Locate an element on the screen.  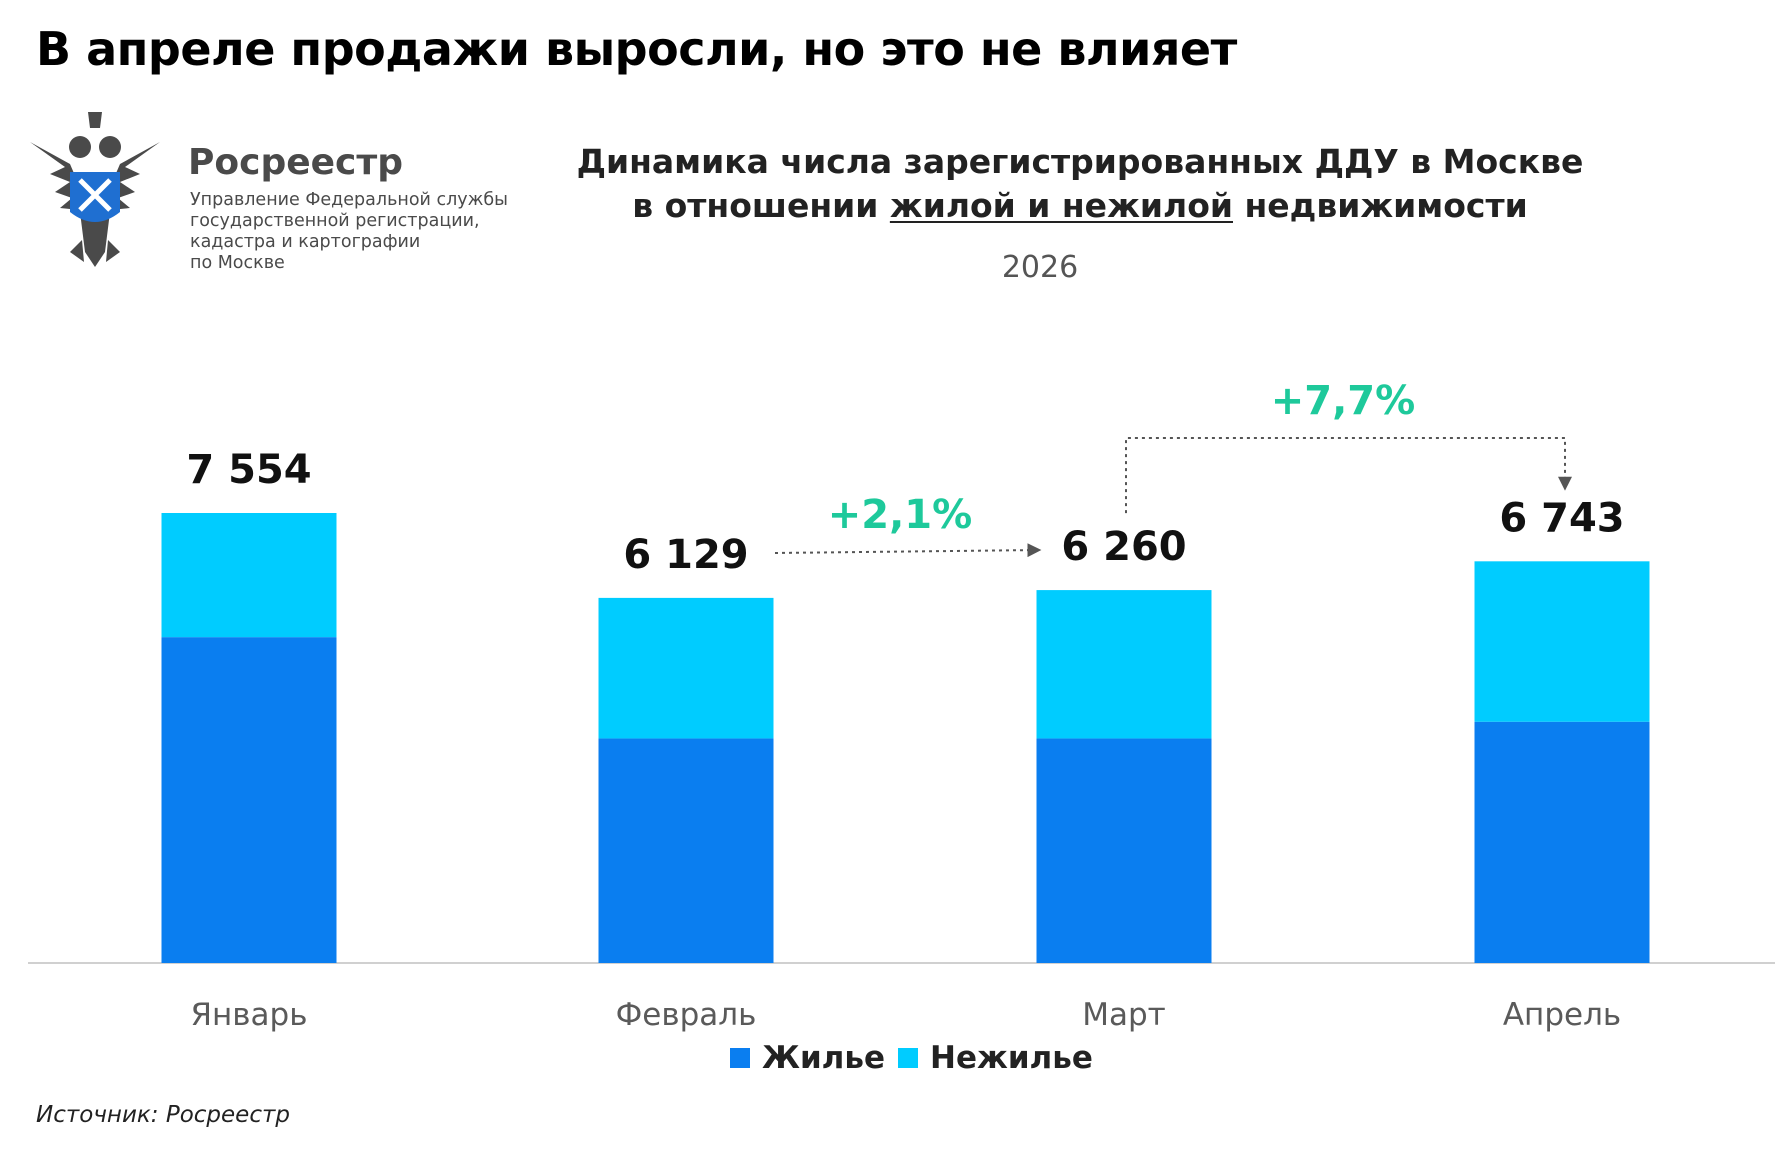
source-note: Источник: Росреестр is located at coordinates (163, 1115).